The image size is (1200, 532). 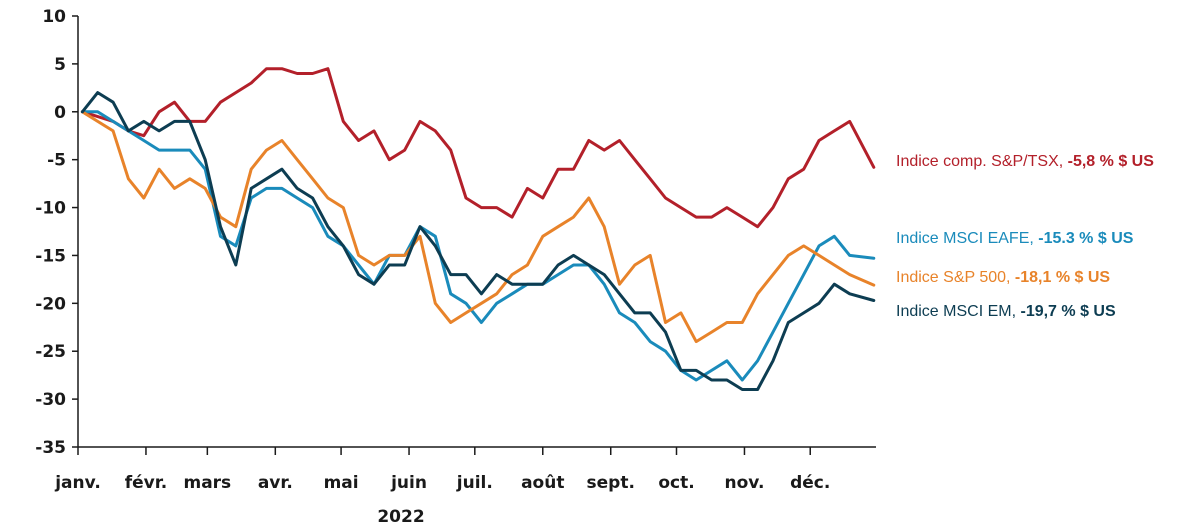 I want to click on x-tick-label: janv., so click(x=77, y=483).